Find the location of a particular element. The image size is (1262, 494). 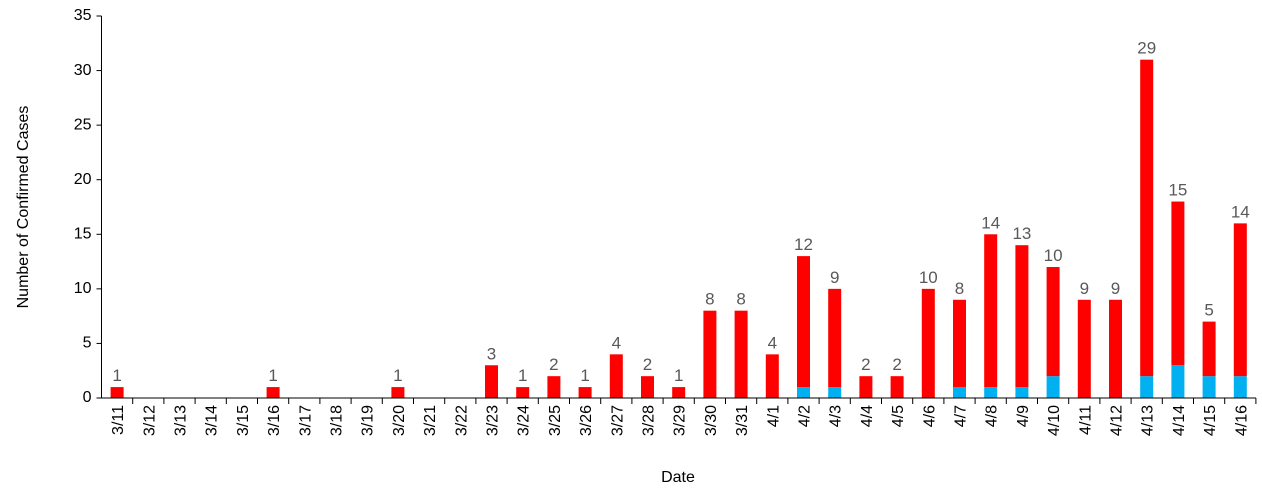

y-tick-label: 25 is located at coordinates (83, 124).